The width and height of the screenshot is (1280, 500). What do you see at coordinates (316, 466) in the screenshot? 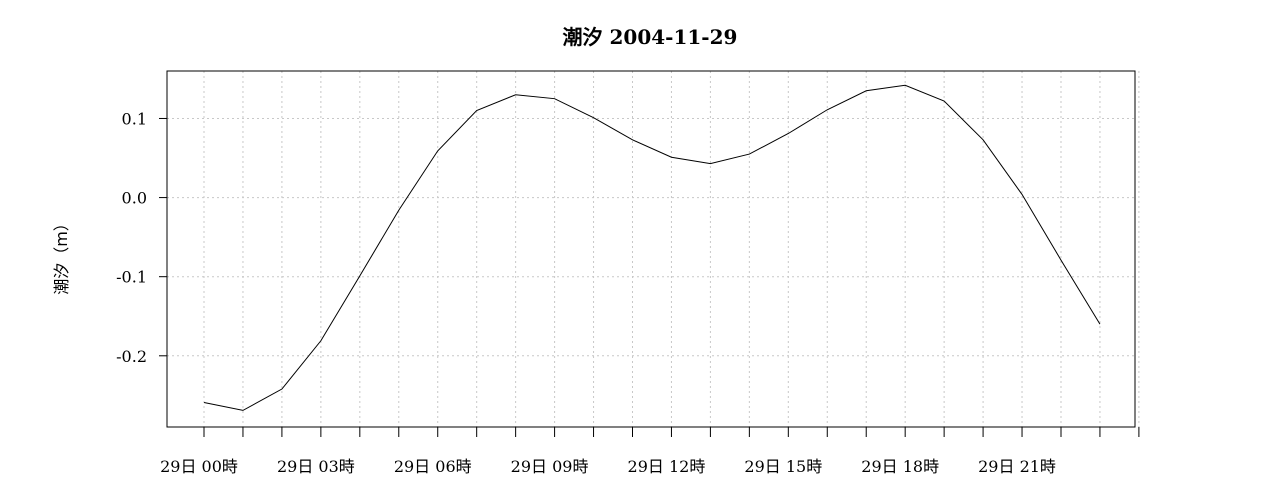
I see `x-tick-label: 29日 03時` at bounding box center [316, 466].